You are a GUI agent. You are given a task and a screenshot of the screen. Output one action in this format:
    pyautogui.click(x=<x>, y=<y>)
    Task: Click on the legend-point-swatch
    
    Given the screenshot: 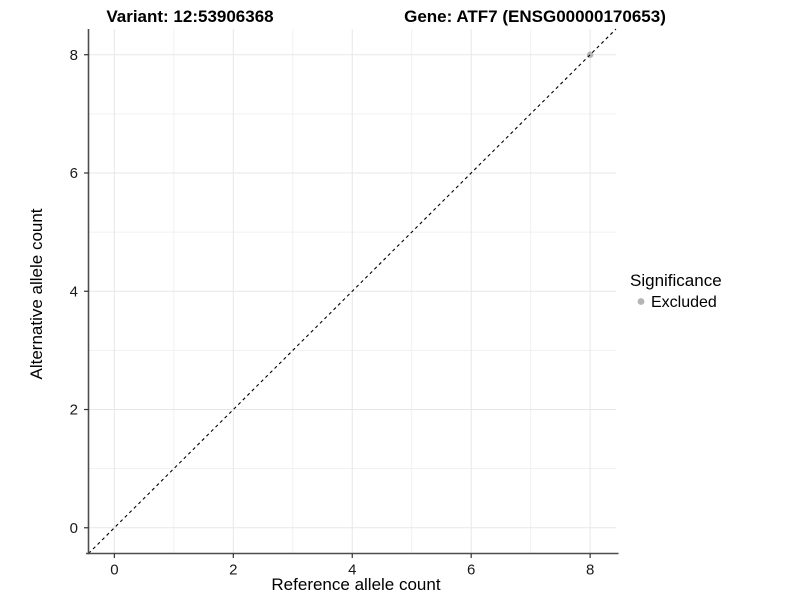 What is the action you would take?
    pyautogui.click(x=641, y=301)
    